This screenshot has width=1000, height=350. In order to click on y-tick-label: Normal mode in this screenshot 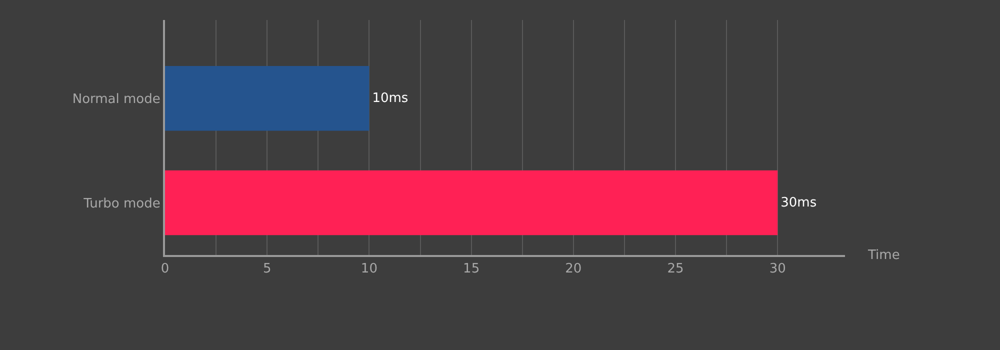, I will do `click(116, 99)`.